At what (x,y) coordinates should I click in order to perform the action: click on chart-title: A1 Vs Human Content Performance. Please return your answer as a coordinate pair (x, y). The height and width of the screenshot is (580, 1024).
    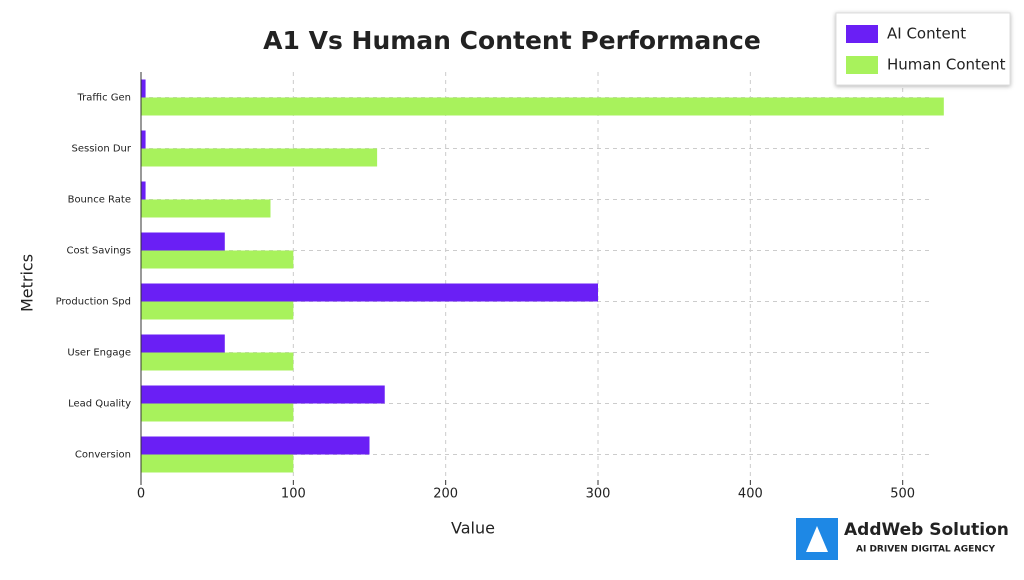
    Looking at the image, I should click on (512, 40).